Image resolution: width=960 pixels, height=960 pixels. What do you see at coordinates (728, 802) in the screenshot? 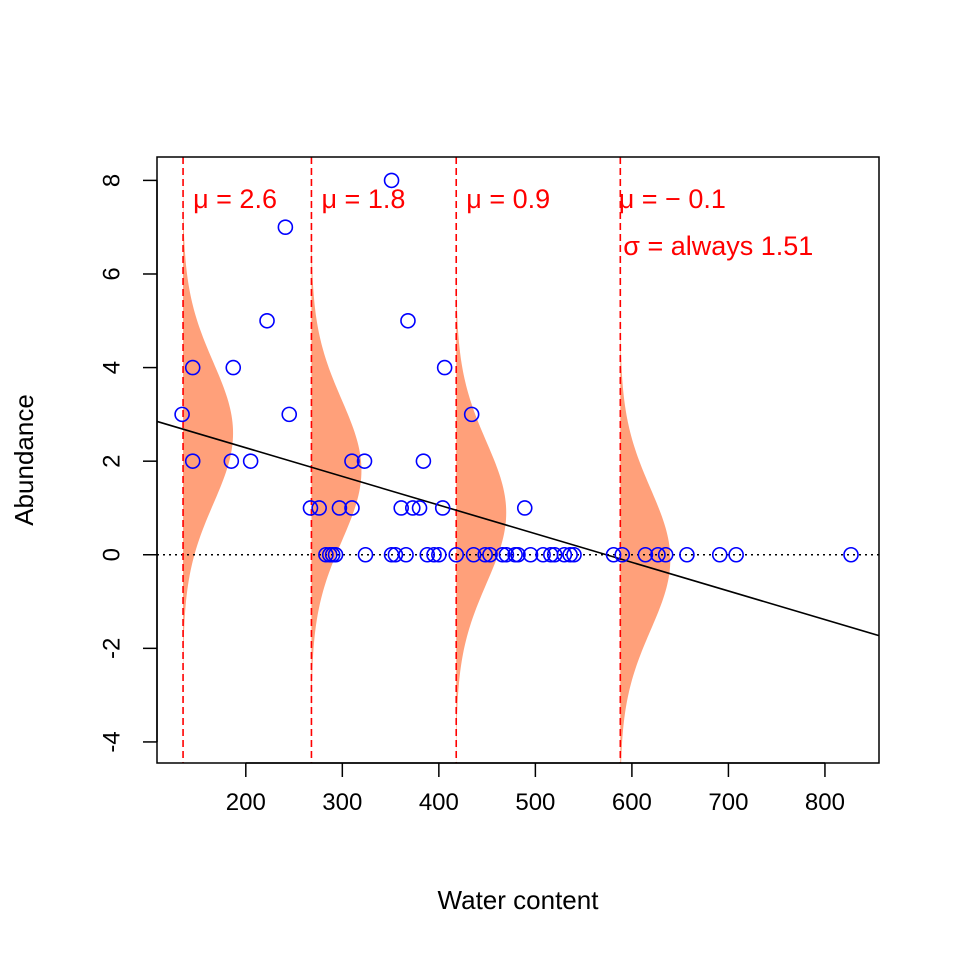
I see `x-tick-label-700: 700` at bounding box center [728, 802].